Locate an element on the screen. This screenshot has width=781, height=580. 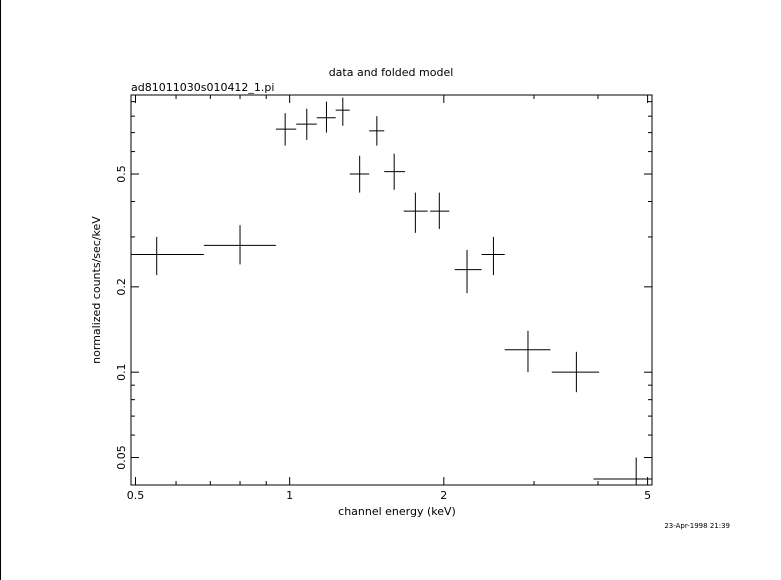
chart-title: data and folded model is located at coordinates (391, 72).